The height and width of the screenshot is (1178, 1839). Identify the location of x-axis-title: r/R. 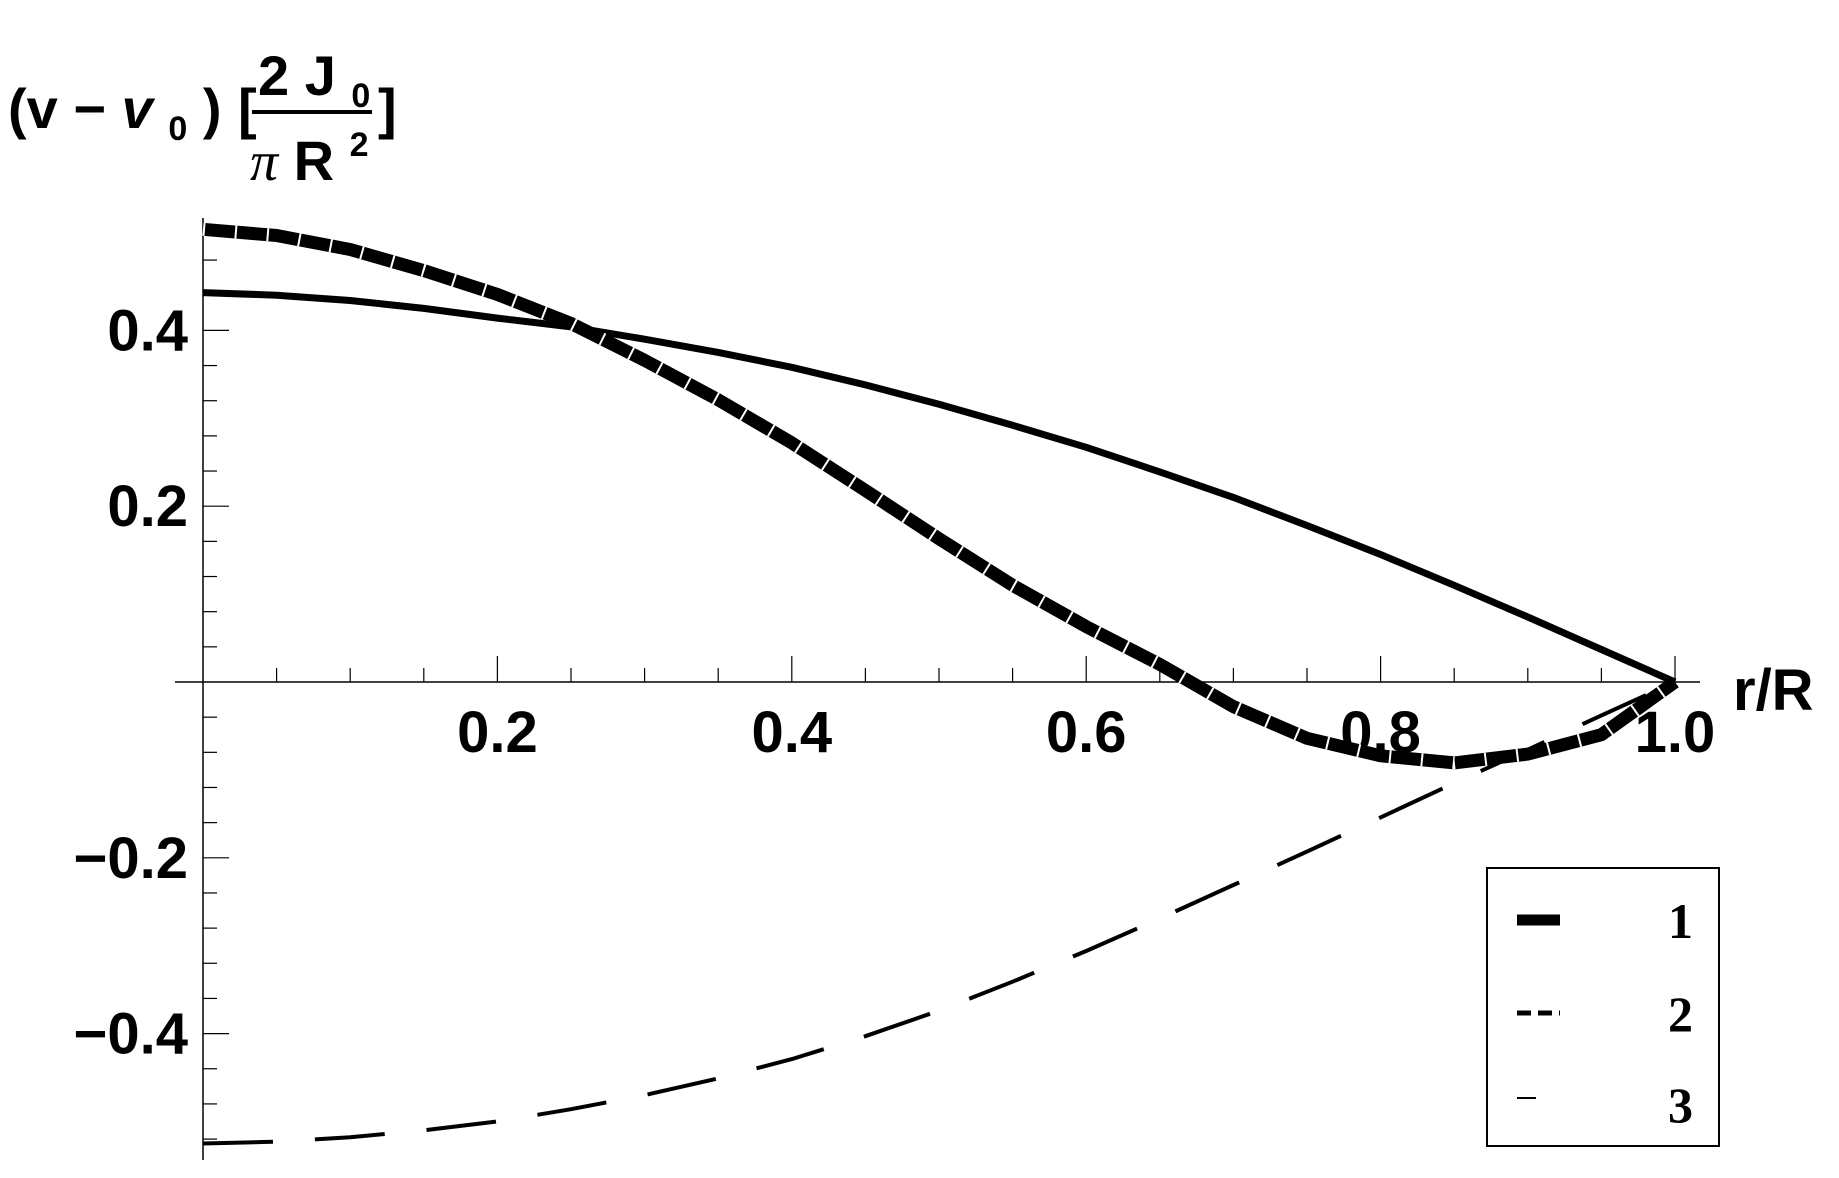
(1773, 690).